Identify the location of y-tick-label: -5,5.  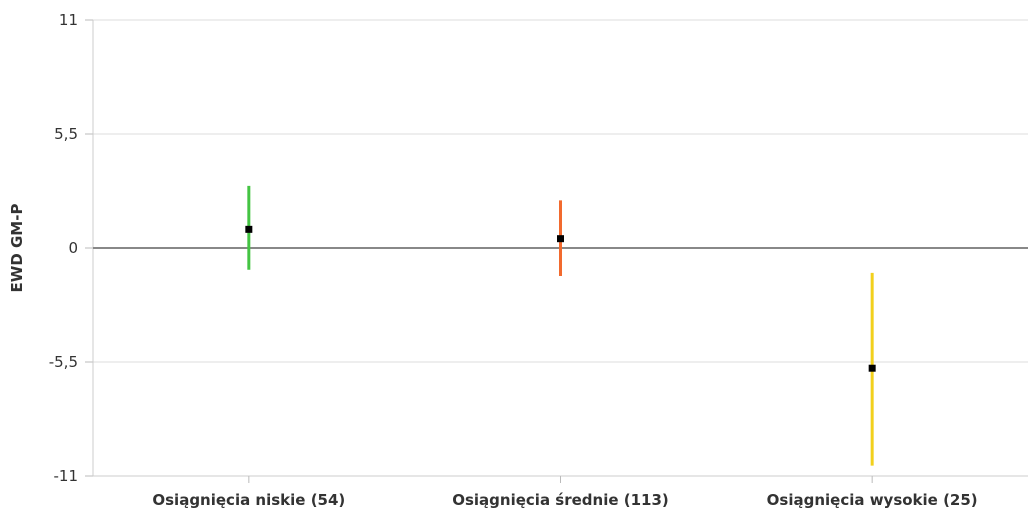
(63, 362).